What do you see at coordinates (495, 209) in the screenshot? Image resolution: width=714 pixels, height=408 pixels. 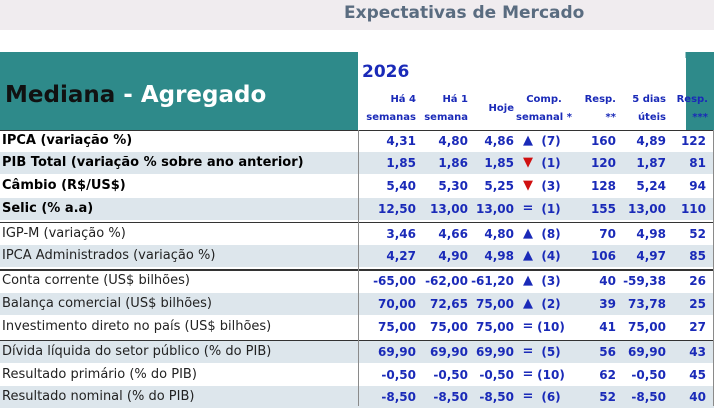 I see `value-today: 13,00` at bounding box center [495, 209].